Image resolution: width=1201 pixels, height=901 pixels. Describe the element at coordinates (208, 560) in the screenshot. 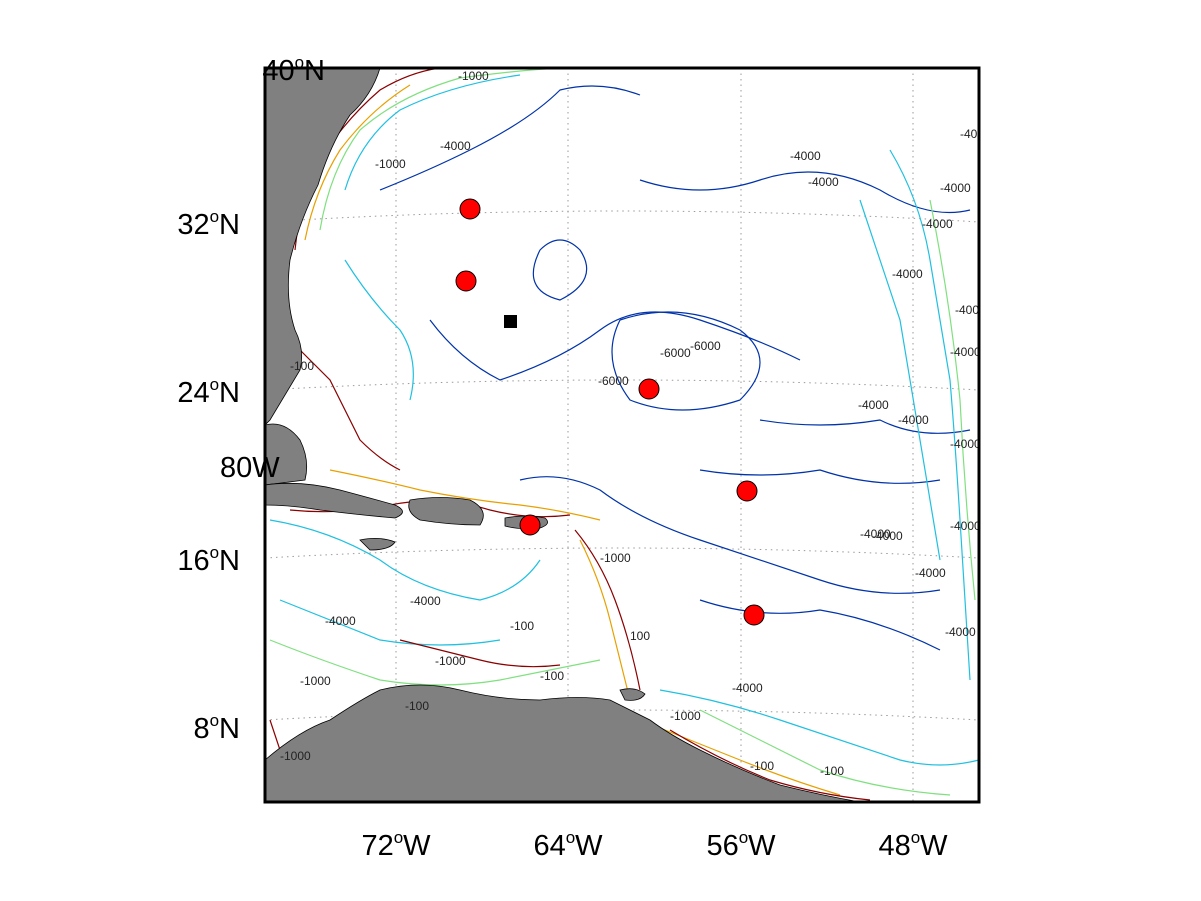

I see `latitude-label: 16oN` at that location.